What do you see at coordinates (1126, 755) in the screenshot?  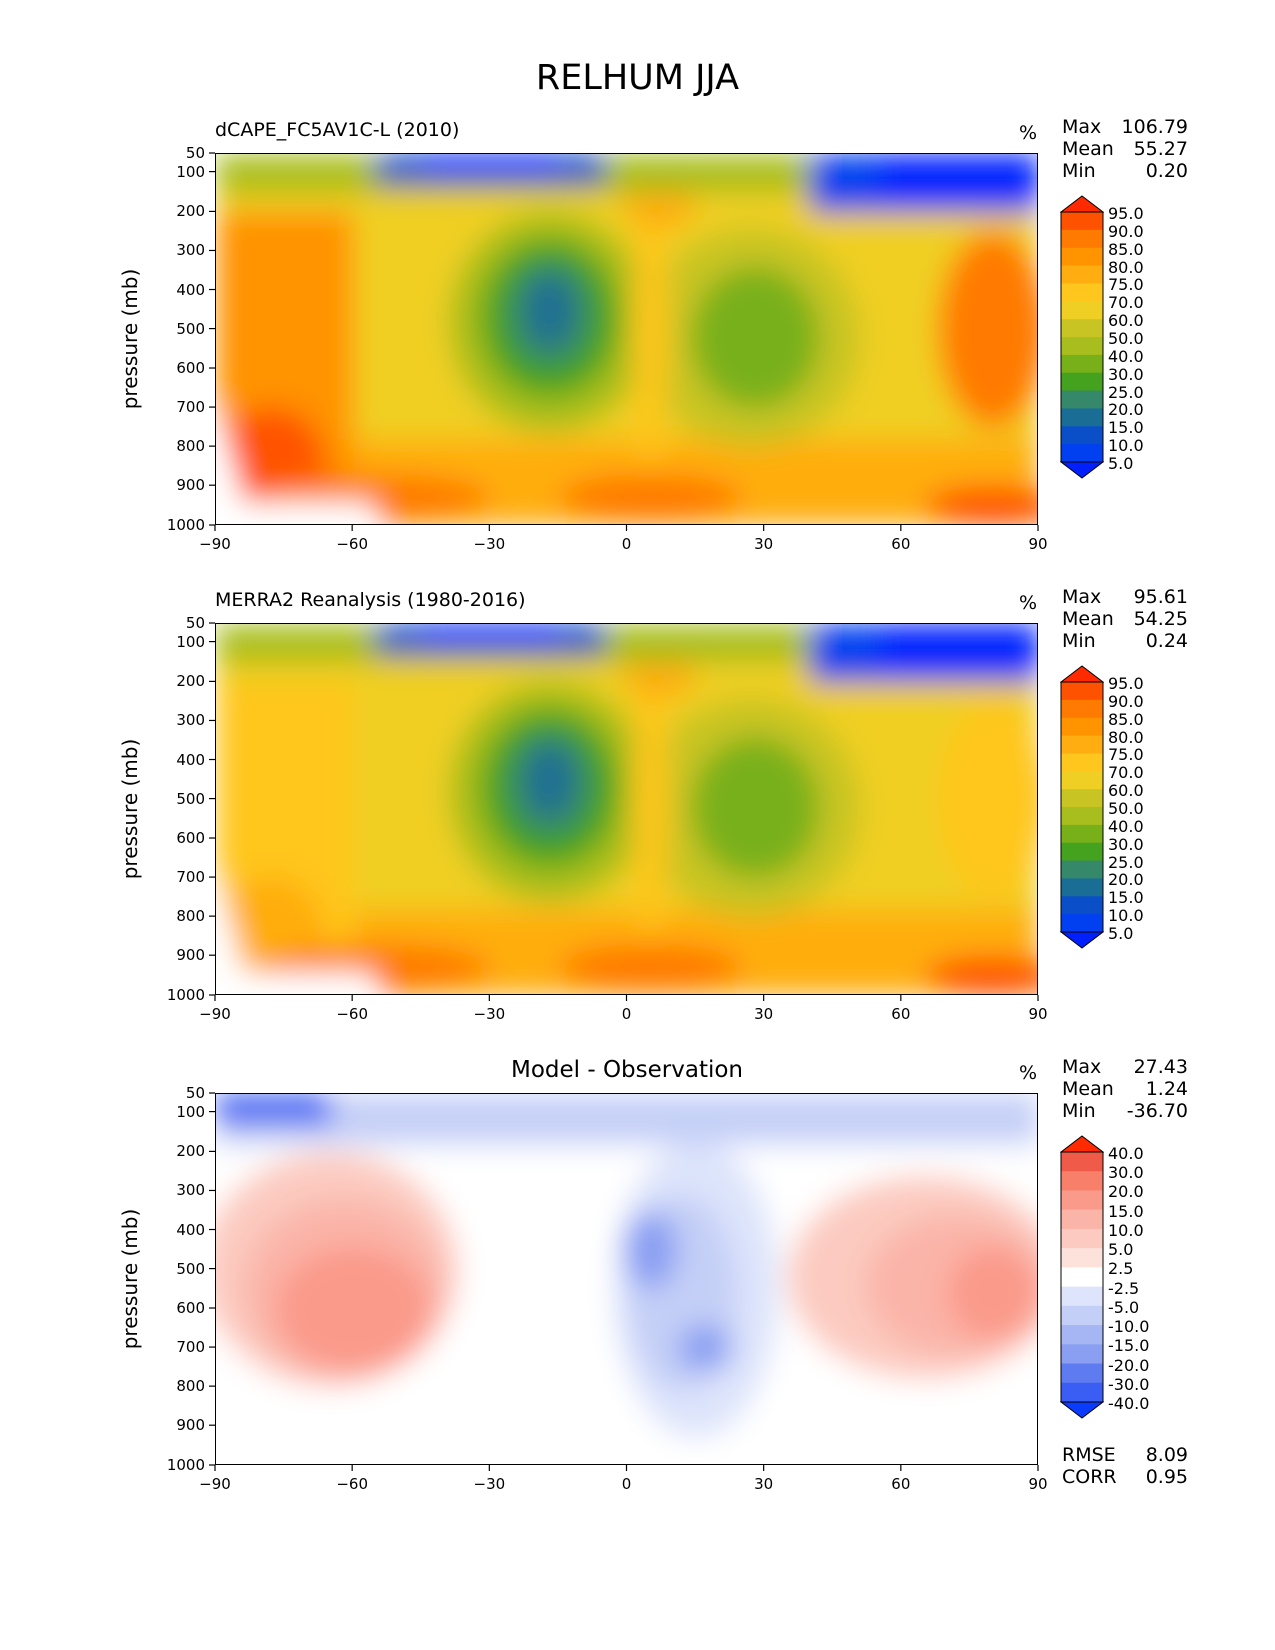 I see `colorbar-tick-label: 75.0` at bounding box center [1126, 755].